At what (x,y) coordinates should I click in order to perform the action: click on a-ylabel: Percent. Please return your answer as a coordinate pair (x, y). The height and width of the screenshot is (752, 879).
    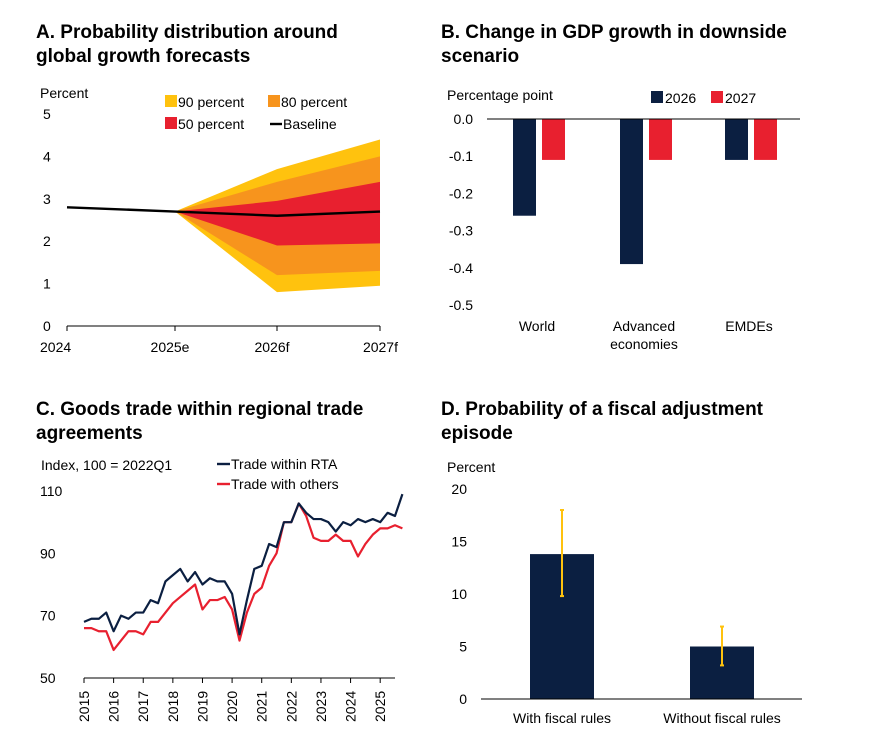
    Looking at the image, I should click on (64, 93).